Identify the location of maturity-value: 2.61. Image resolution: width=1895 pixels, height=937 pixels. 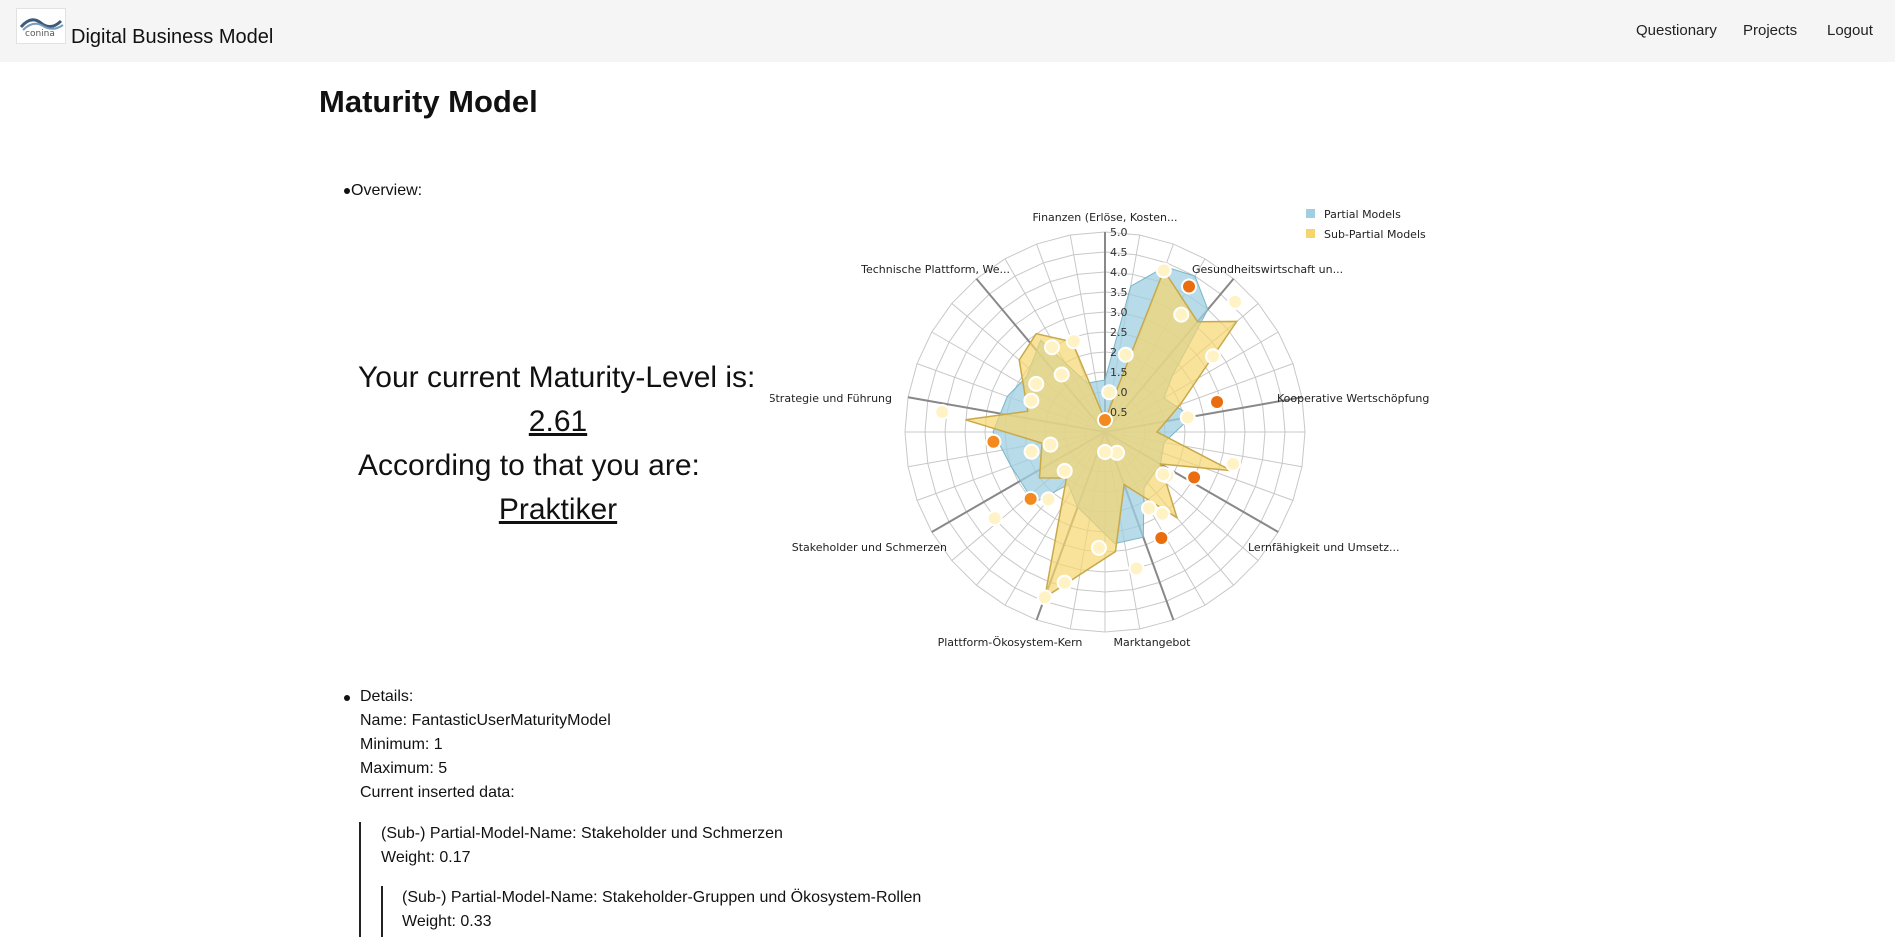
(558, 421).